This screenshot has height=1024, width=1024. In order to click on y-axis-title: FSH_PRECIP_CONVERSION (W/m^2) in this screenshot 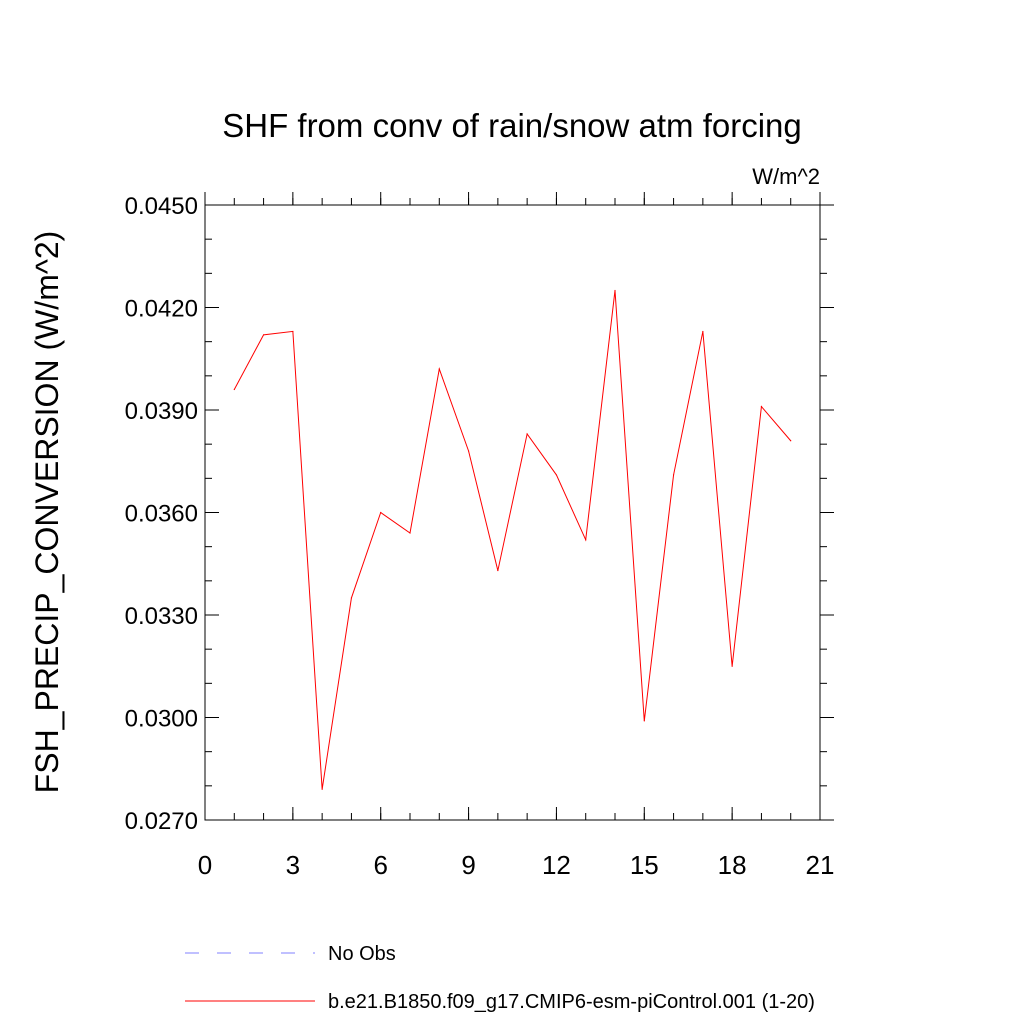, I will do `click(47, 512)`.